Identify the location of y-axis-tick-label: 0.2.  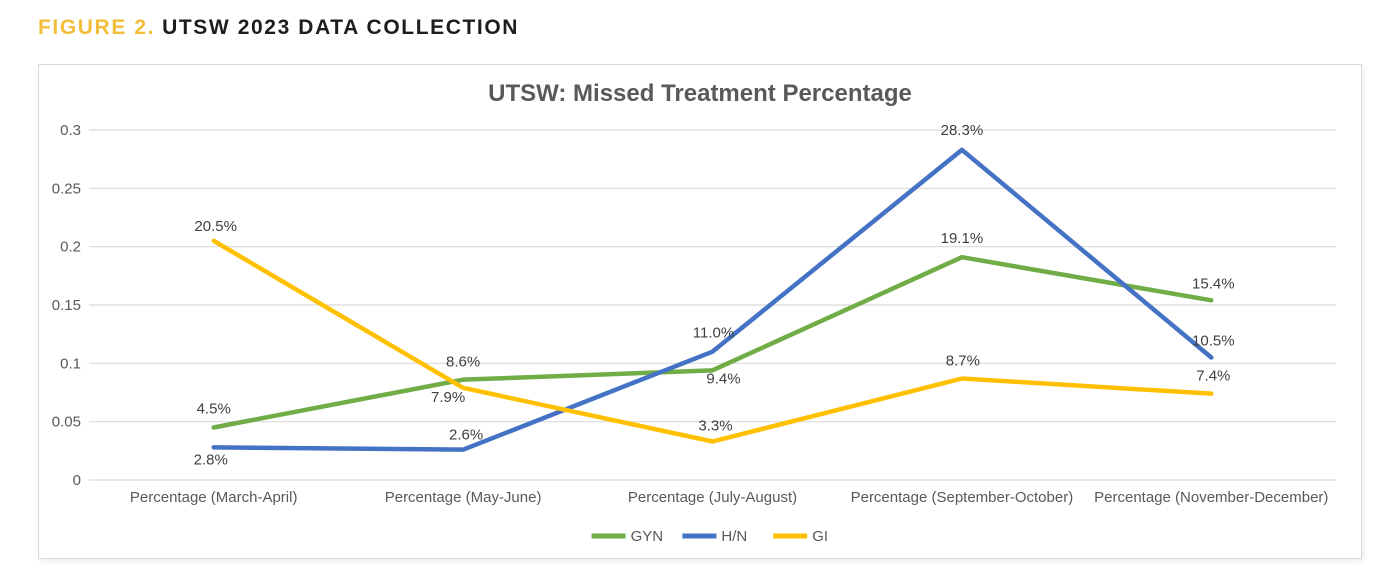
(70, 247).